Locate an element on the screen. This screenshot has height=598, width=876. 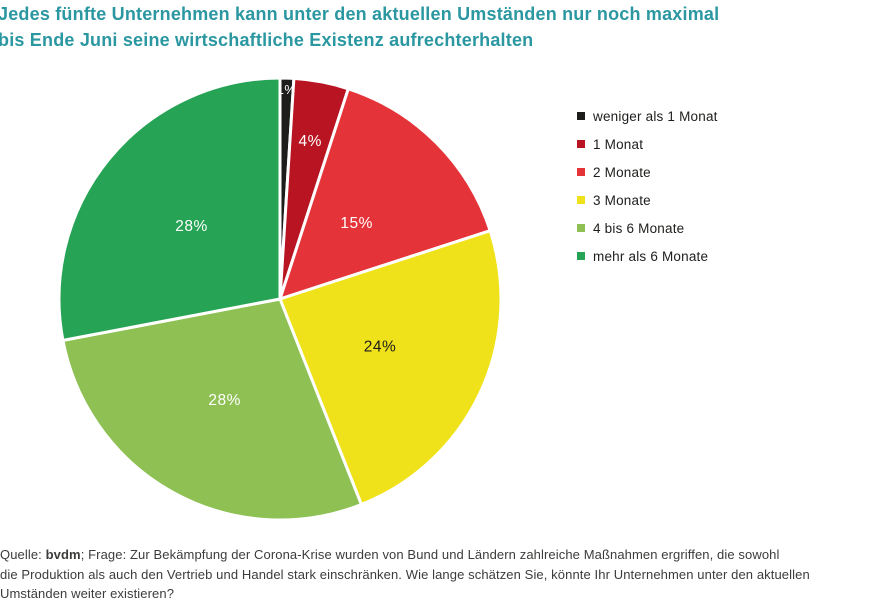
pie-slice-label-0: 1% is located at coordinates (287, 89).